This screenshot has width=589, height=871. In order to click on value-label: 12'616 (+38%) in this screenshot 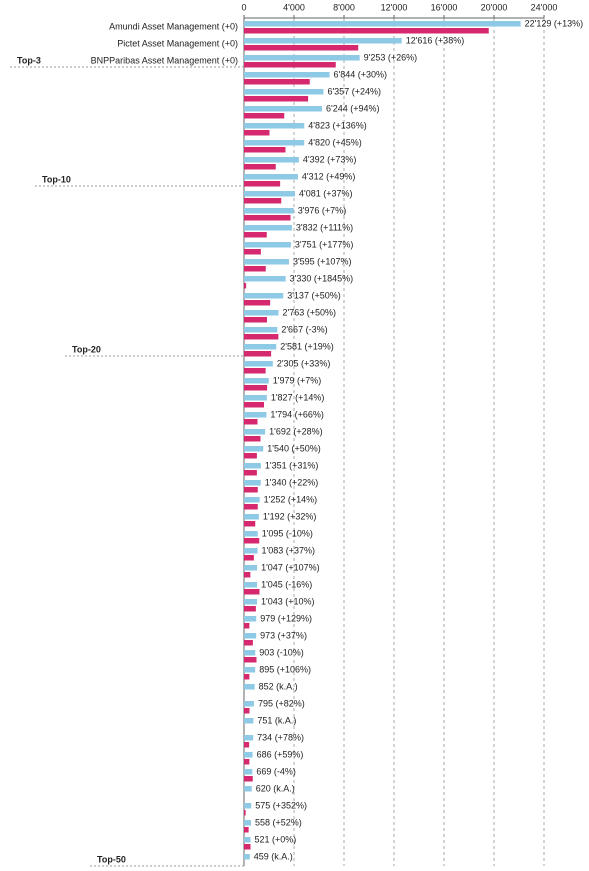, I will do `click(435, 40)`.